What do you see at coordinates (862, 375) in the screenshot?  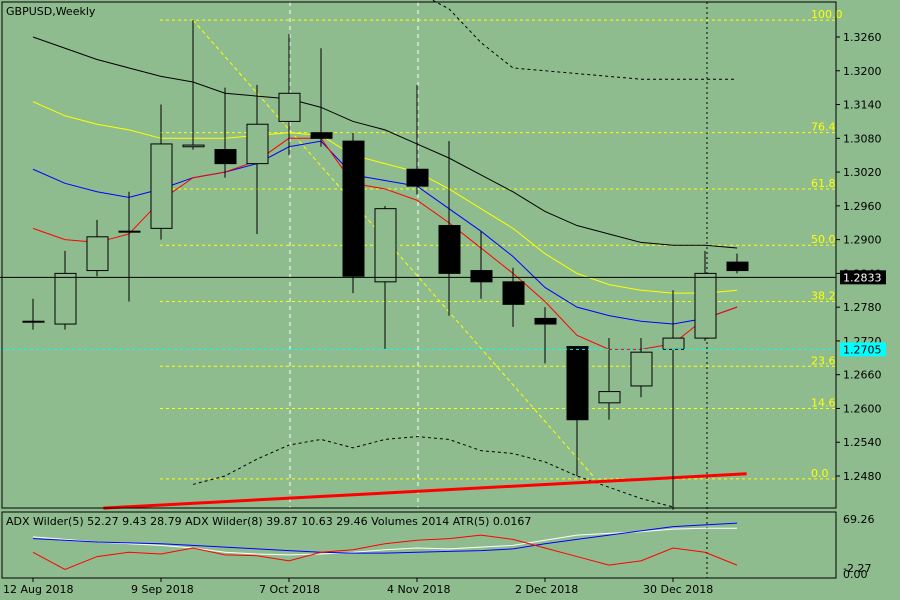 I see `y-tick-label: 1.2660` at bounding box center [862, 375].